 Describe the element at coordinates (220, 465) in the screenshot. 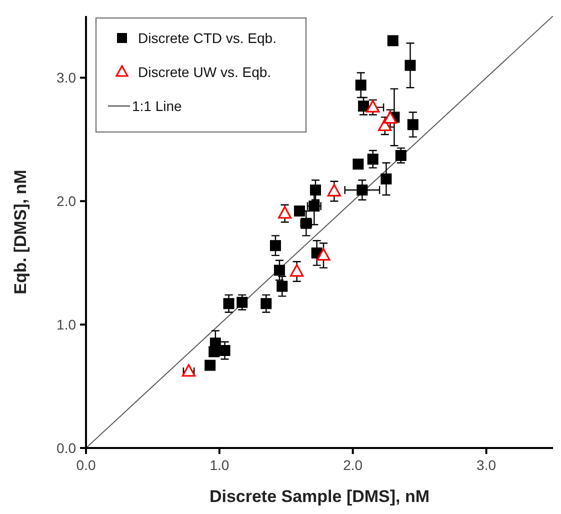

I see `x-tick-label: 1.0` at that location.